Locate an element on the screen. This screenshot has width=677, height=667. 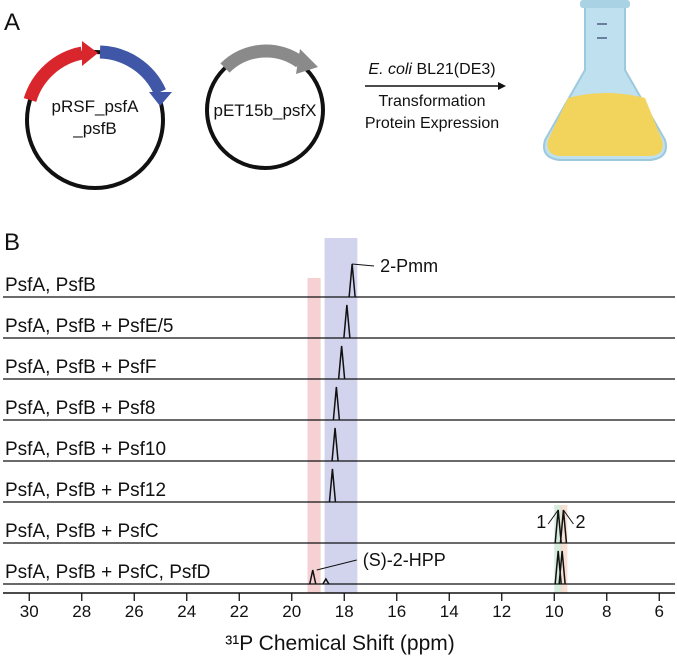
trace-label: PsfA, PsfB + PsfE/5 is located at coordinates (89, 326).